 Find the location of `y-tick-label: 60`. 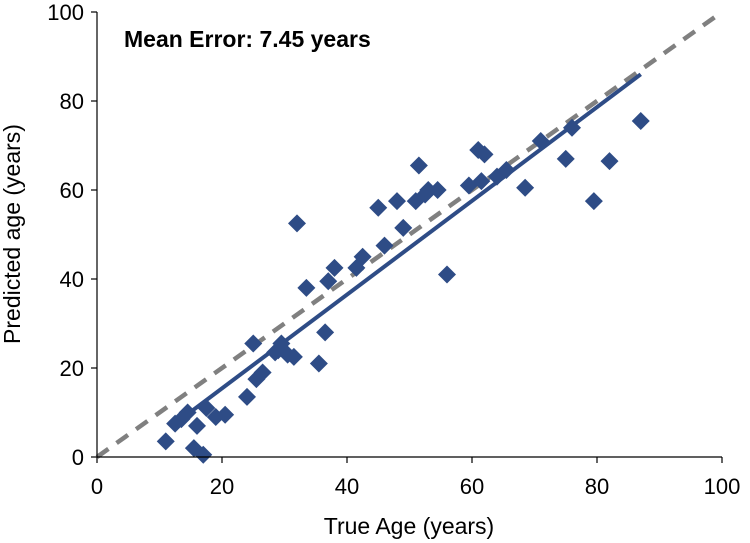

y-tick-label: 60 is located at coordinates (72, 190).